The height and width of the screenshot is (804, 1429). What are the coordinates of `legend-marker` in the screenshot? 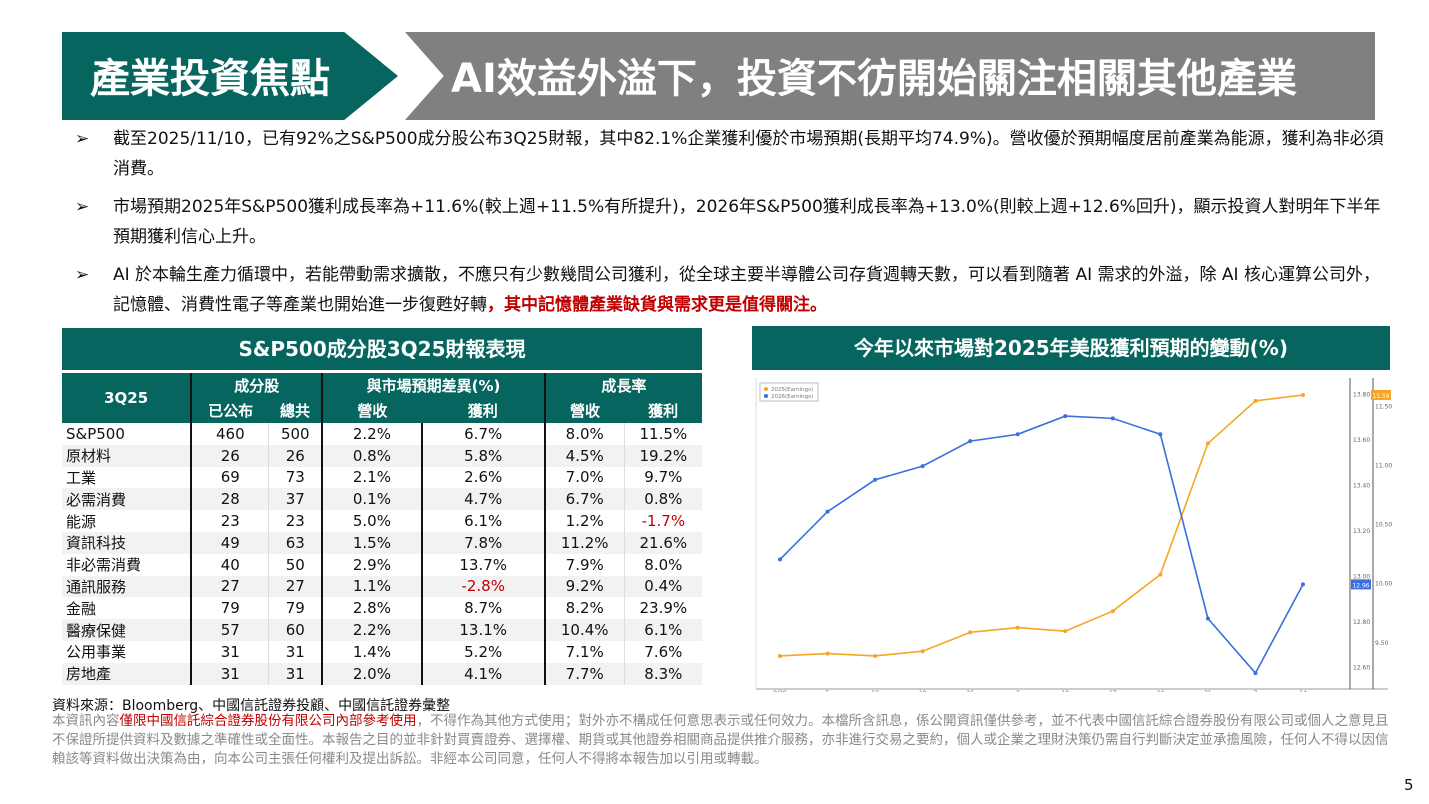 It's located at (766, 396).